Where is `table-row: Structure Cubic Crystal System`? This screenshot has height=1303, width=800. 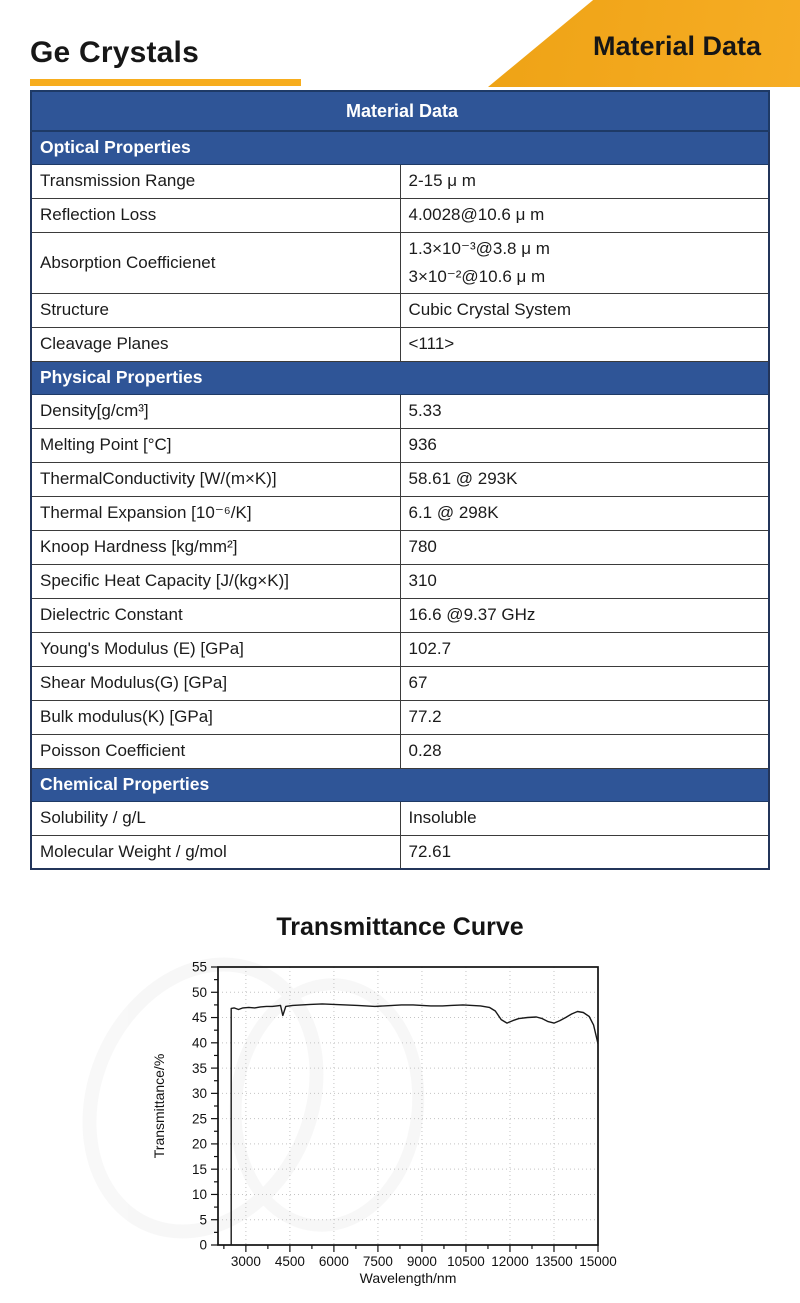 table-row: Structure Cubic Crystal System is located at coordinates (400, 310).